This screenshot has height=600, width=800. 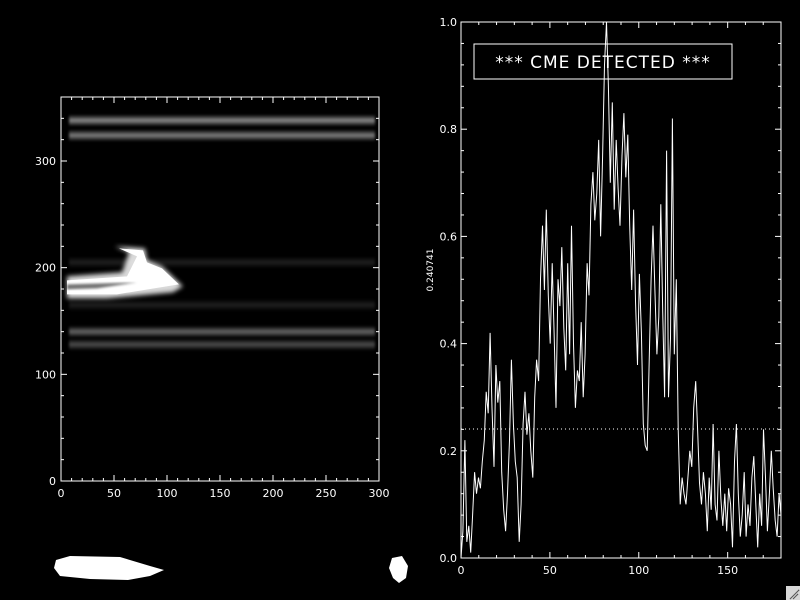 What do you see at coordinates (398, 569) in the screenshot?
I see `white-blob-right` at bounding box center [398, 569].